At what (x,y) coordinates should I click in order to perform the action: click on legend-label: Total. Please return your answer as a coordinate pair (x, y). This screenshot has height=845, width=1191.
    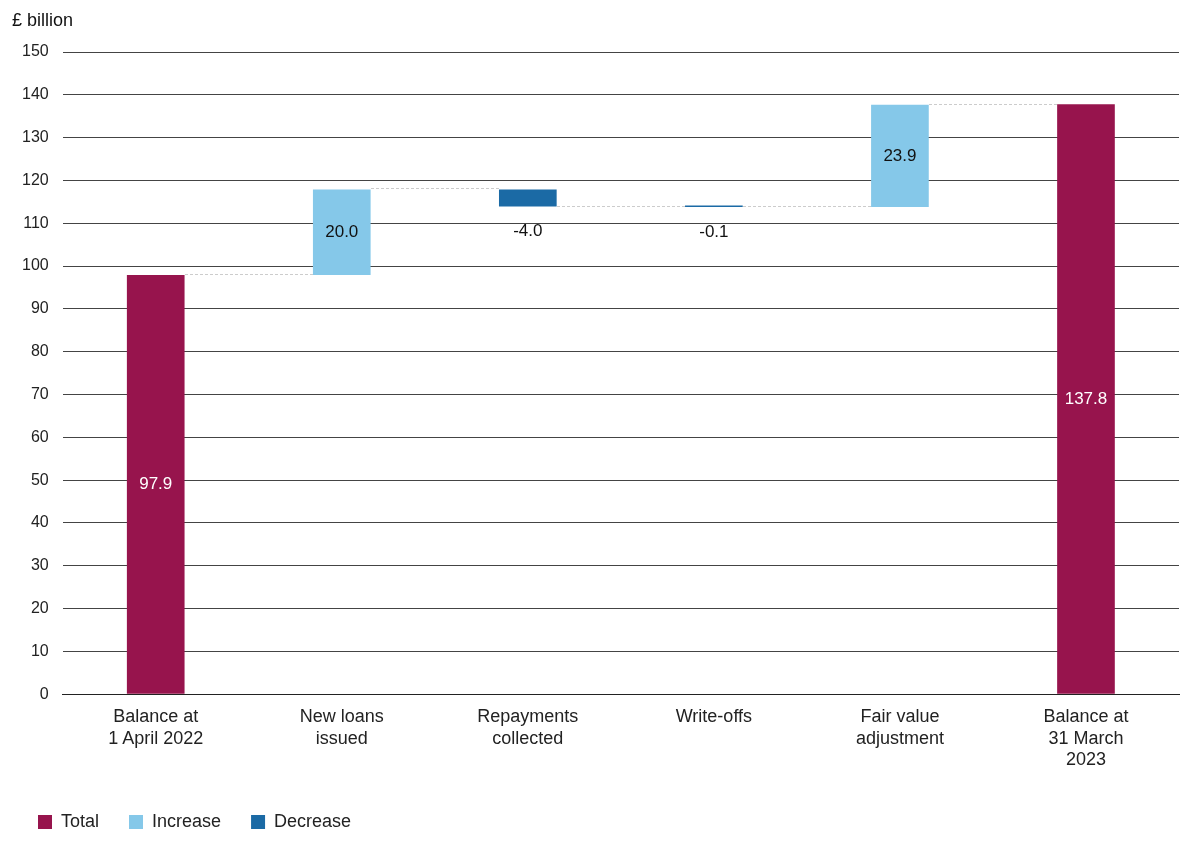
    Looking at the image, I should click on (80, 820).